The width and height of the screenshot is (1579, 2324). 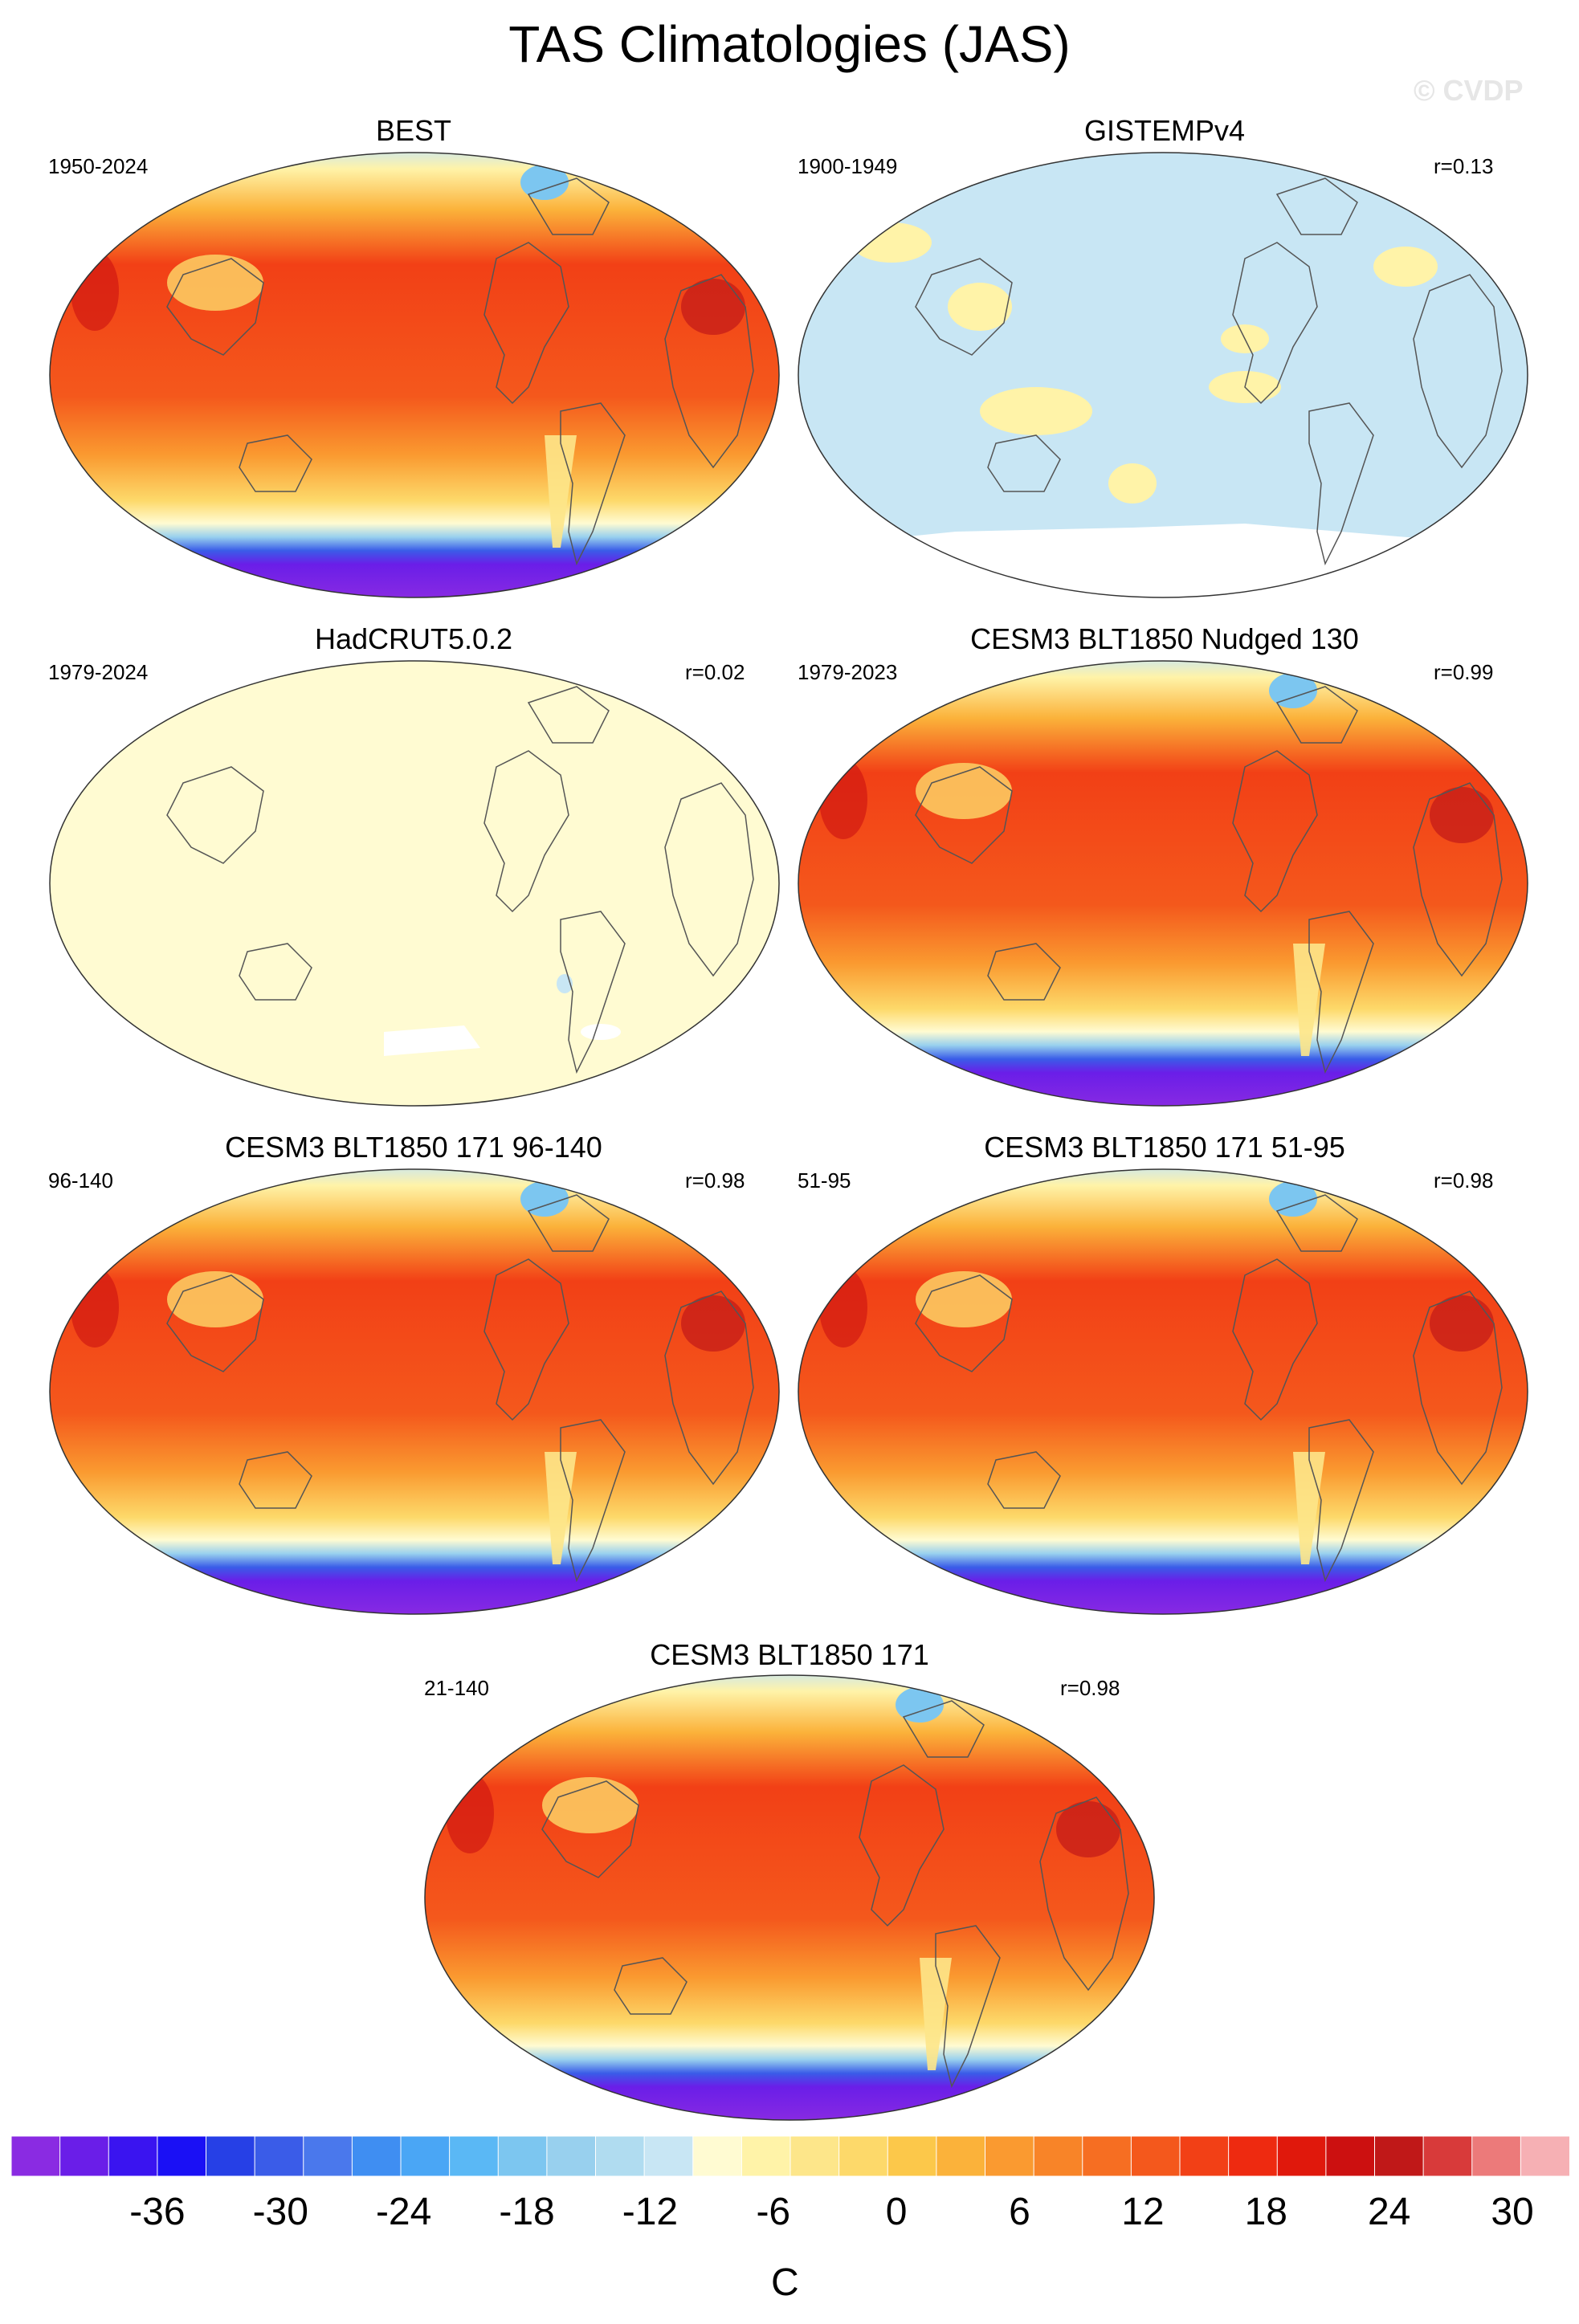 I want to click on watermark: © CVDP, so click(x=1469, y=91).